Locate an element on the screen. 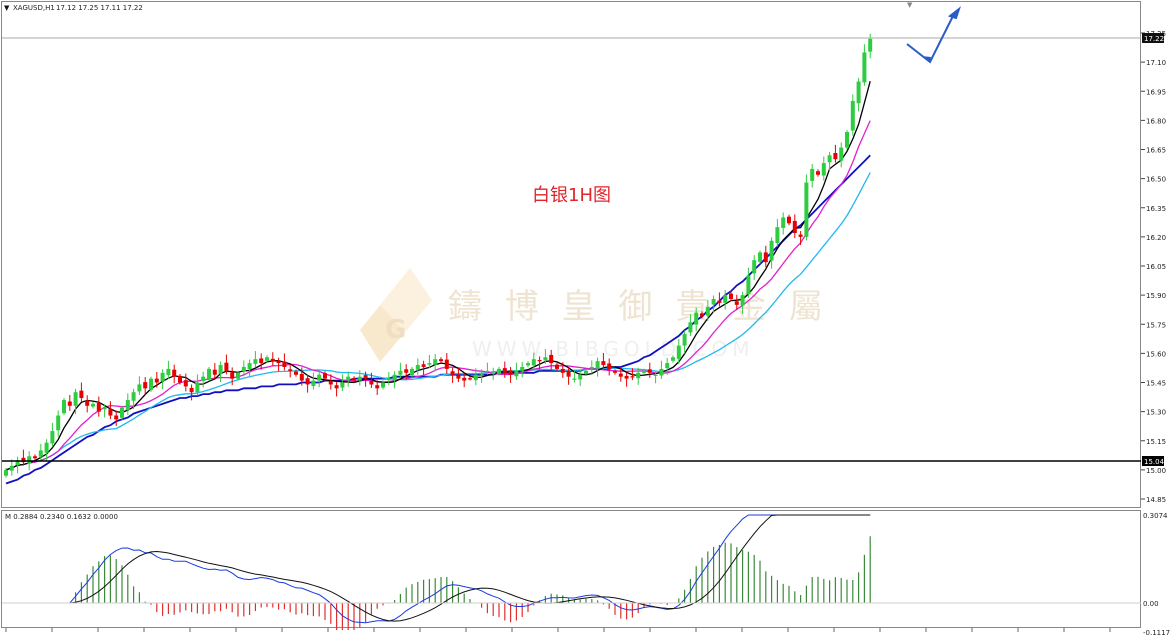 The height and width of the screenshot is (644, 1170). ohlc-label: 17.12 17.25 17.11 17.22 is located at coordinates (99, 8).